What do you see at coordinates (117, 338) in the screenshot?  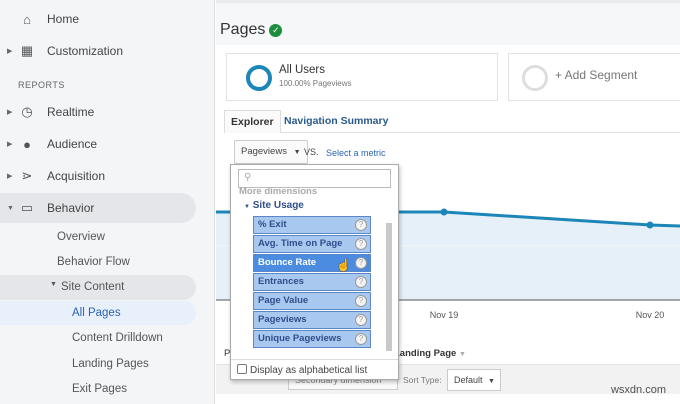 I see `nav-content-drilldown: Content Drilldown` at bounding box center [117, 338].